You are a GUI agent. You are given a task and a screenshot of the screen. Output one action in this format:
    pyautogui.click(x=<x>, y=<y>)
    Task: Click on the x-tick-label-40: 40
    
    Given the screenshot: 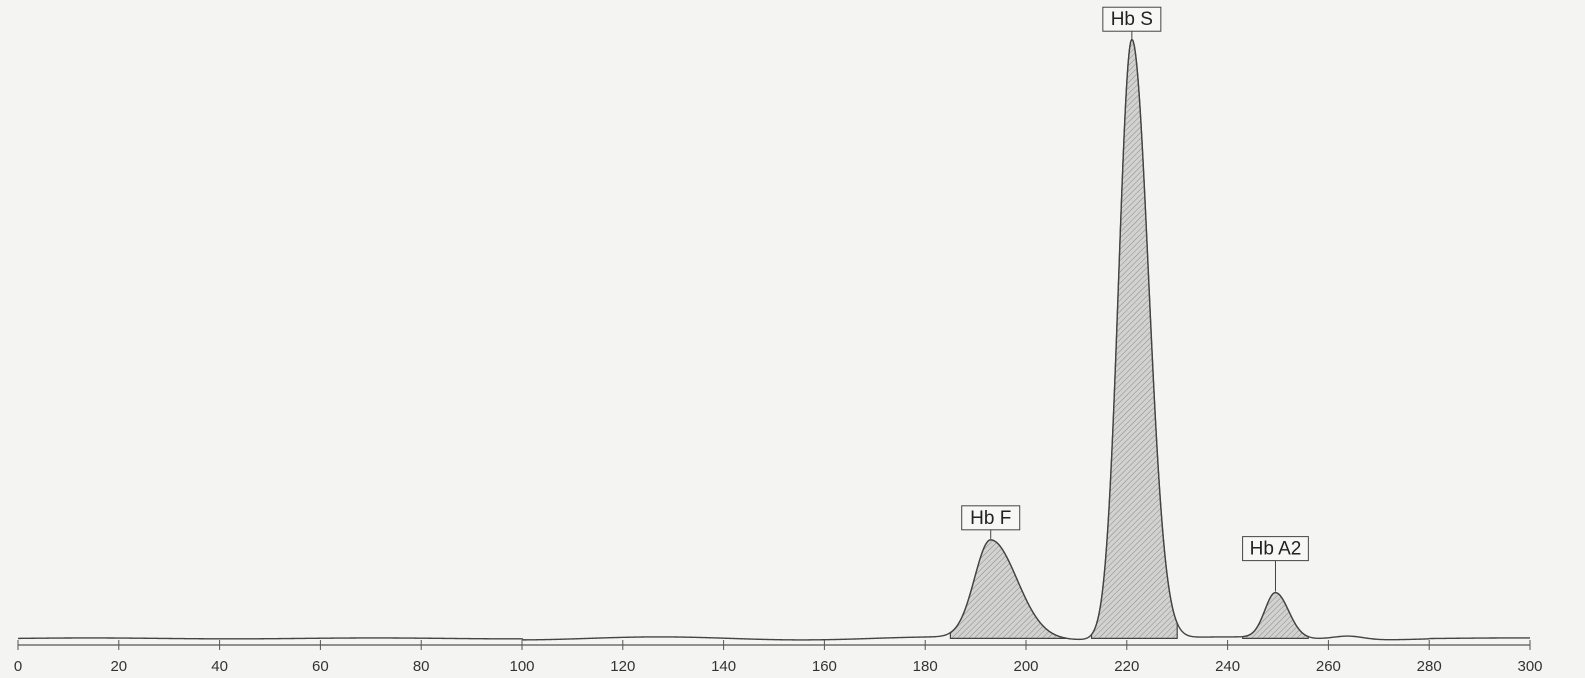 What is the action you would take?
    pyautogui.click(x=219, y=666)
    